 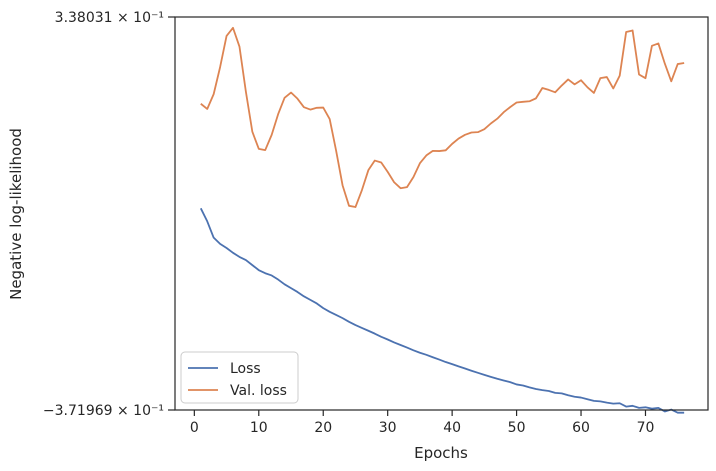 What do you see at coordinates (581, 428) in the screenshot?
I see `x-tick-label-60: 60` at bounding box center [581, 428].